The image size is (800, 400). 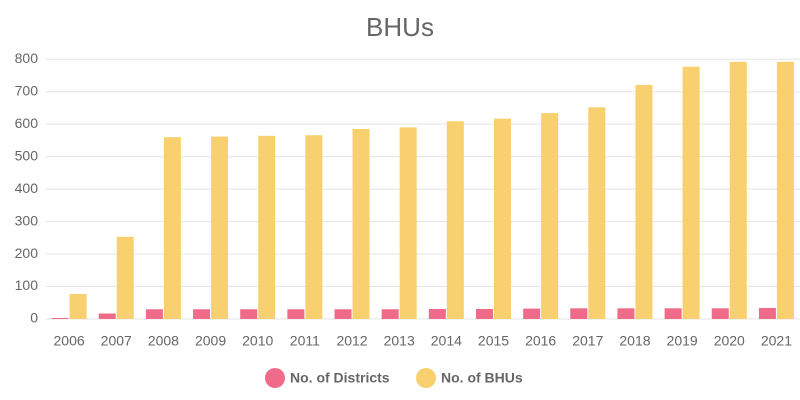 What do you see at coordinates (351, 341) in the screenshot?
I see `x-tick-label: 2012` at bounding box center [351, 341].